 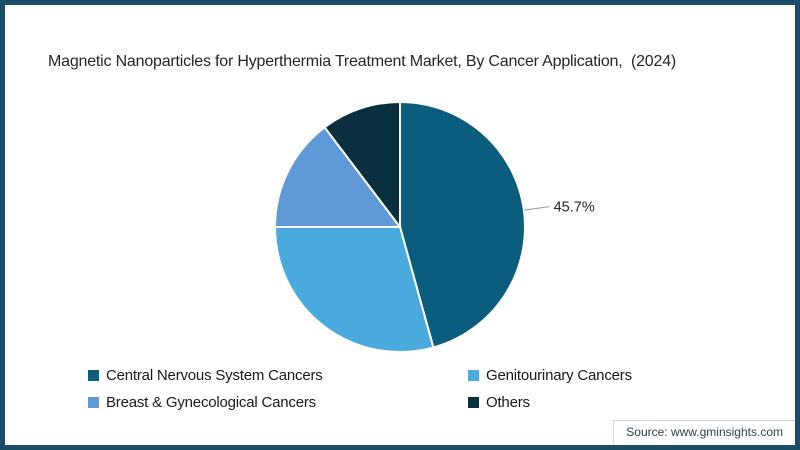 I want to click on source-text: Source: www.gminsights.com, so click(x=704, y=432).